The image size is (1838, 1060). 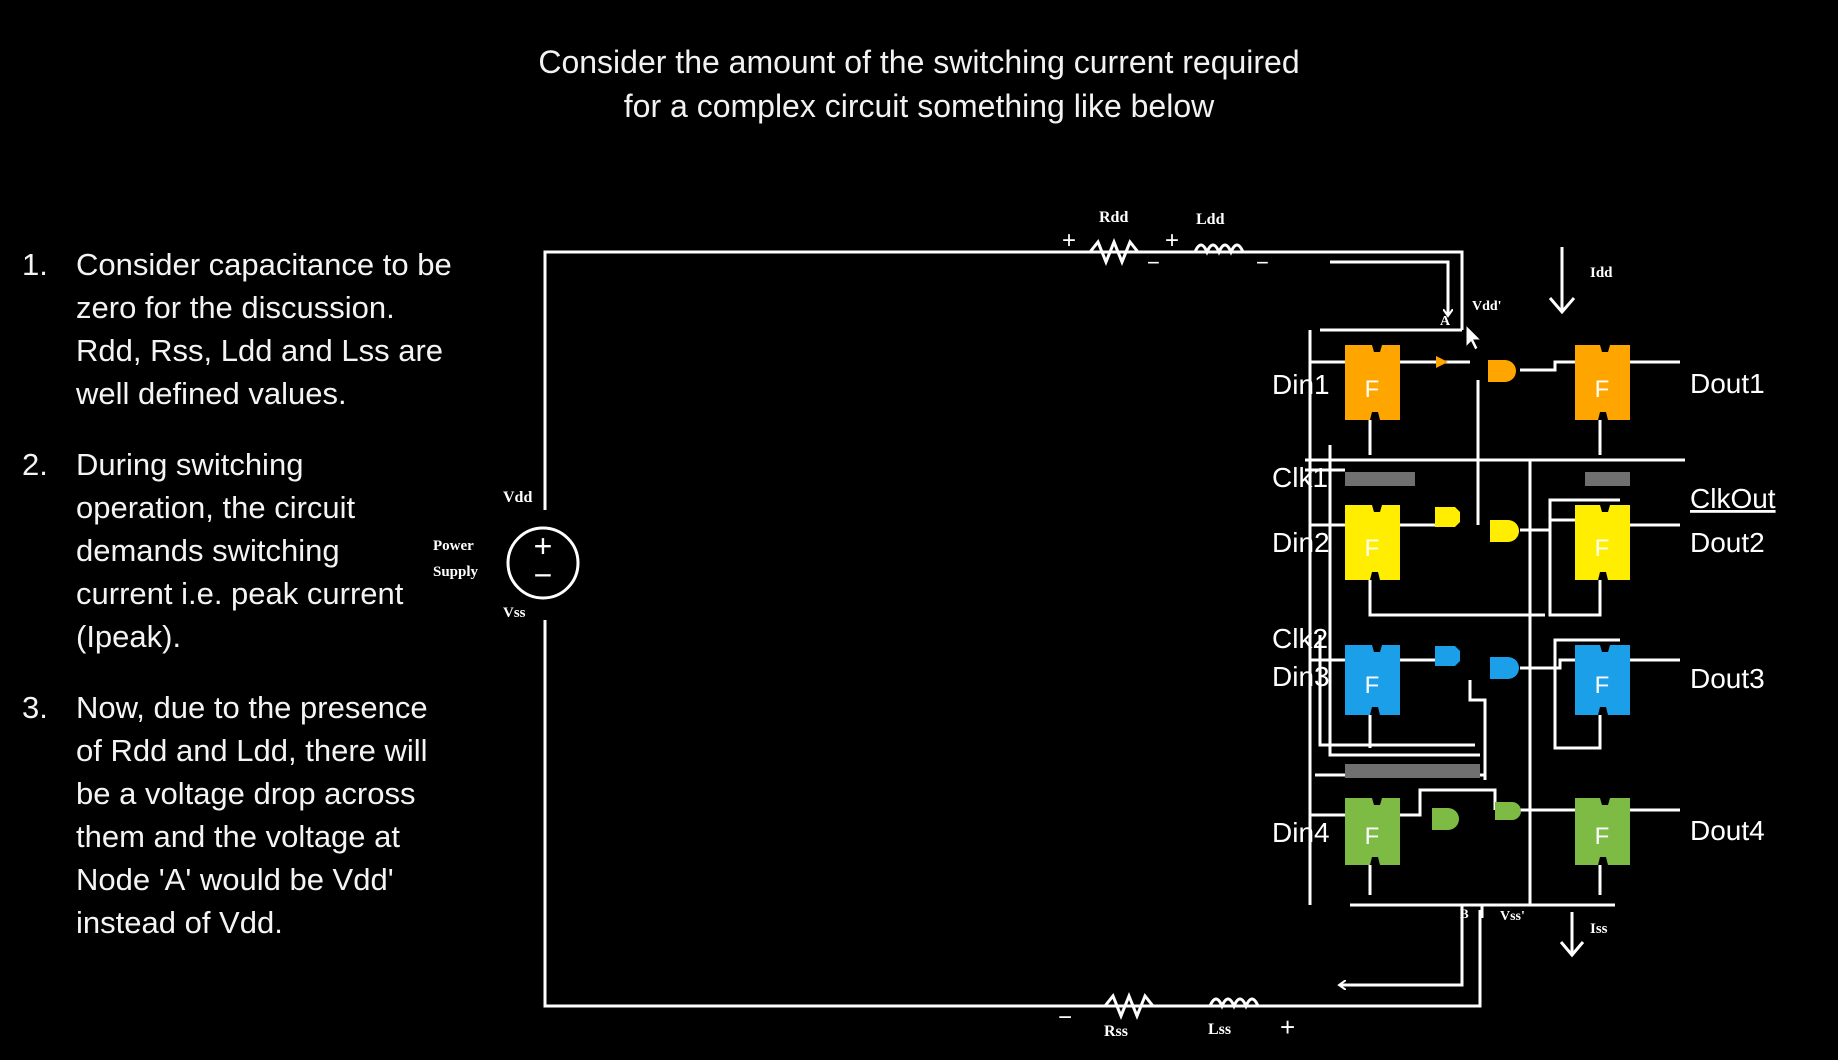 What do you see at coordinates (35, 707) in the screenshot?
I see `point-number: 3.` at bounding box center [35, 707].